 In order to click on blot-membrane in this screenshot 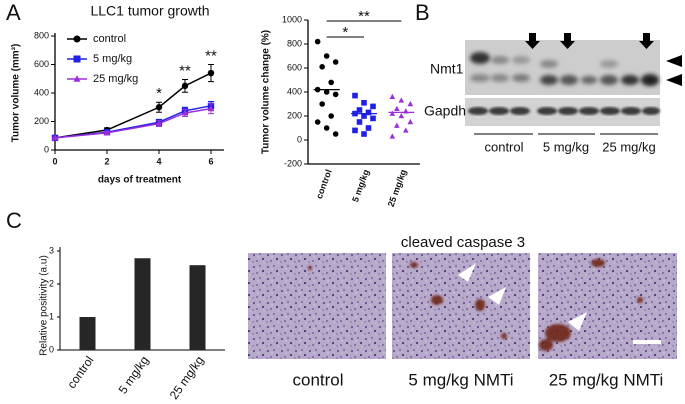, I will do `click(562, 67)`.